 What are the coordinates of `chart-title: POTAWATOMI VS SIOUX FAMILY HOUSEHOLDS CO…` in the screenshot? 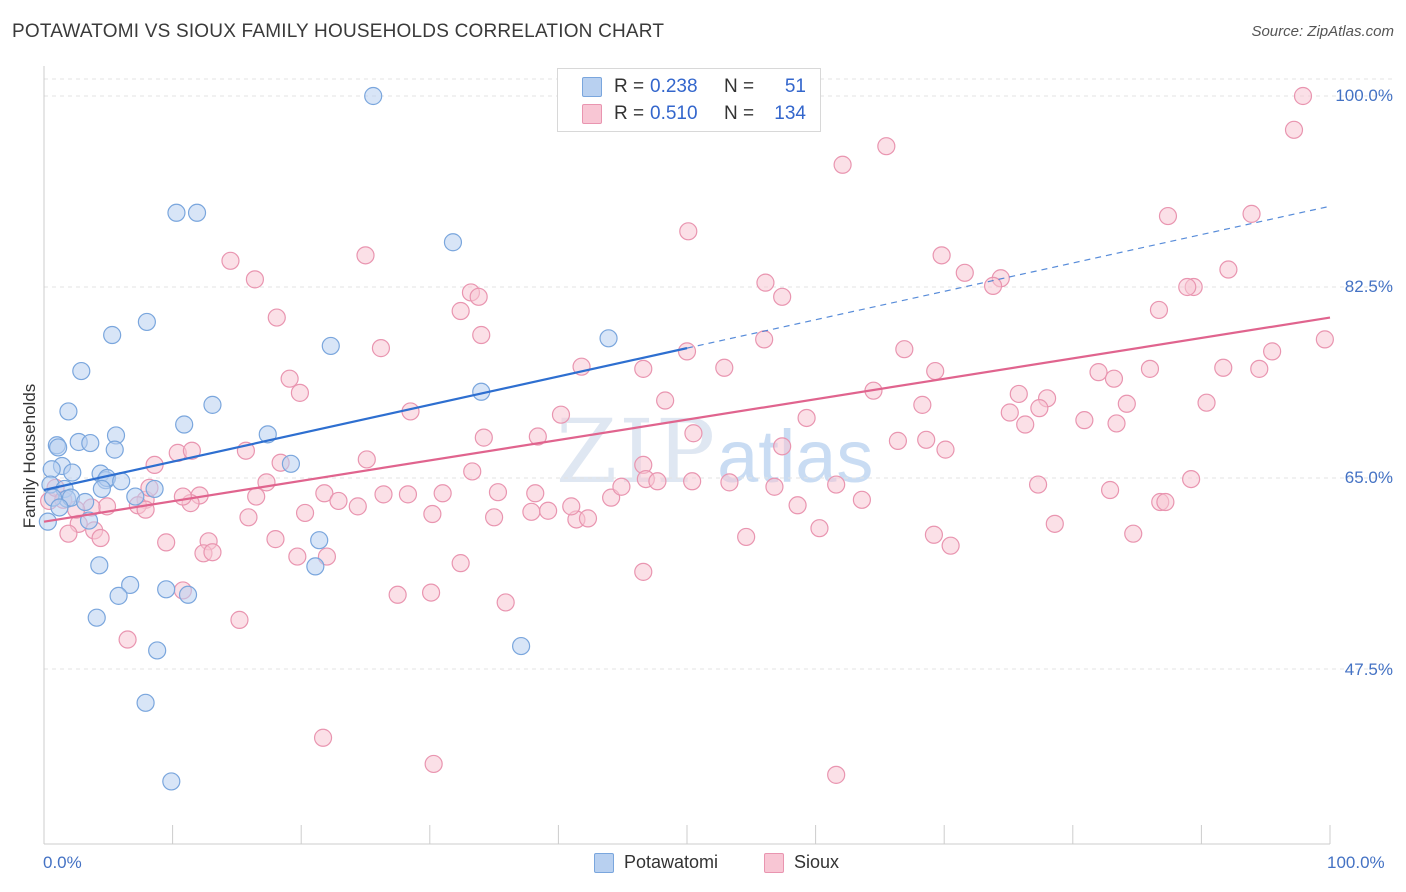 It's located at (338, 31).